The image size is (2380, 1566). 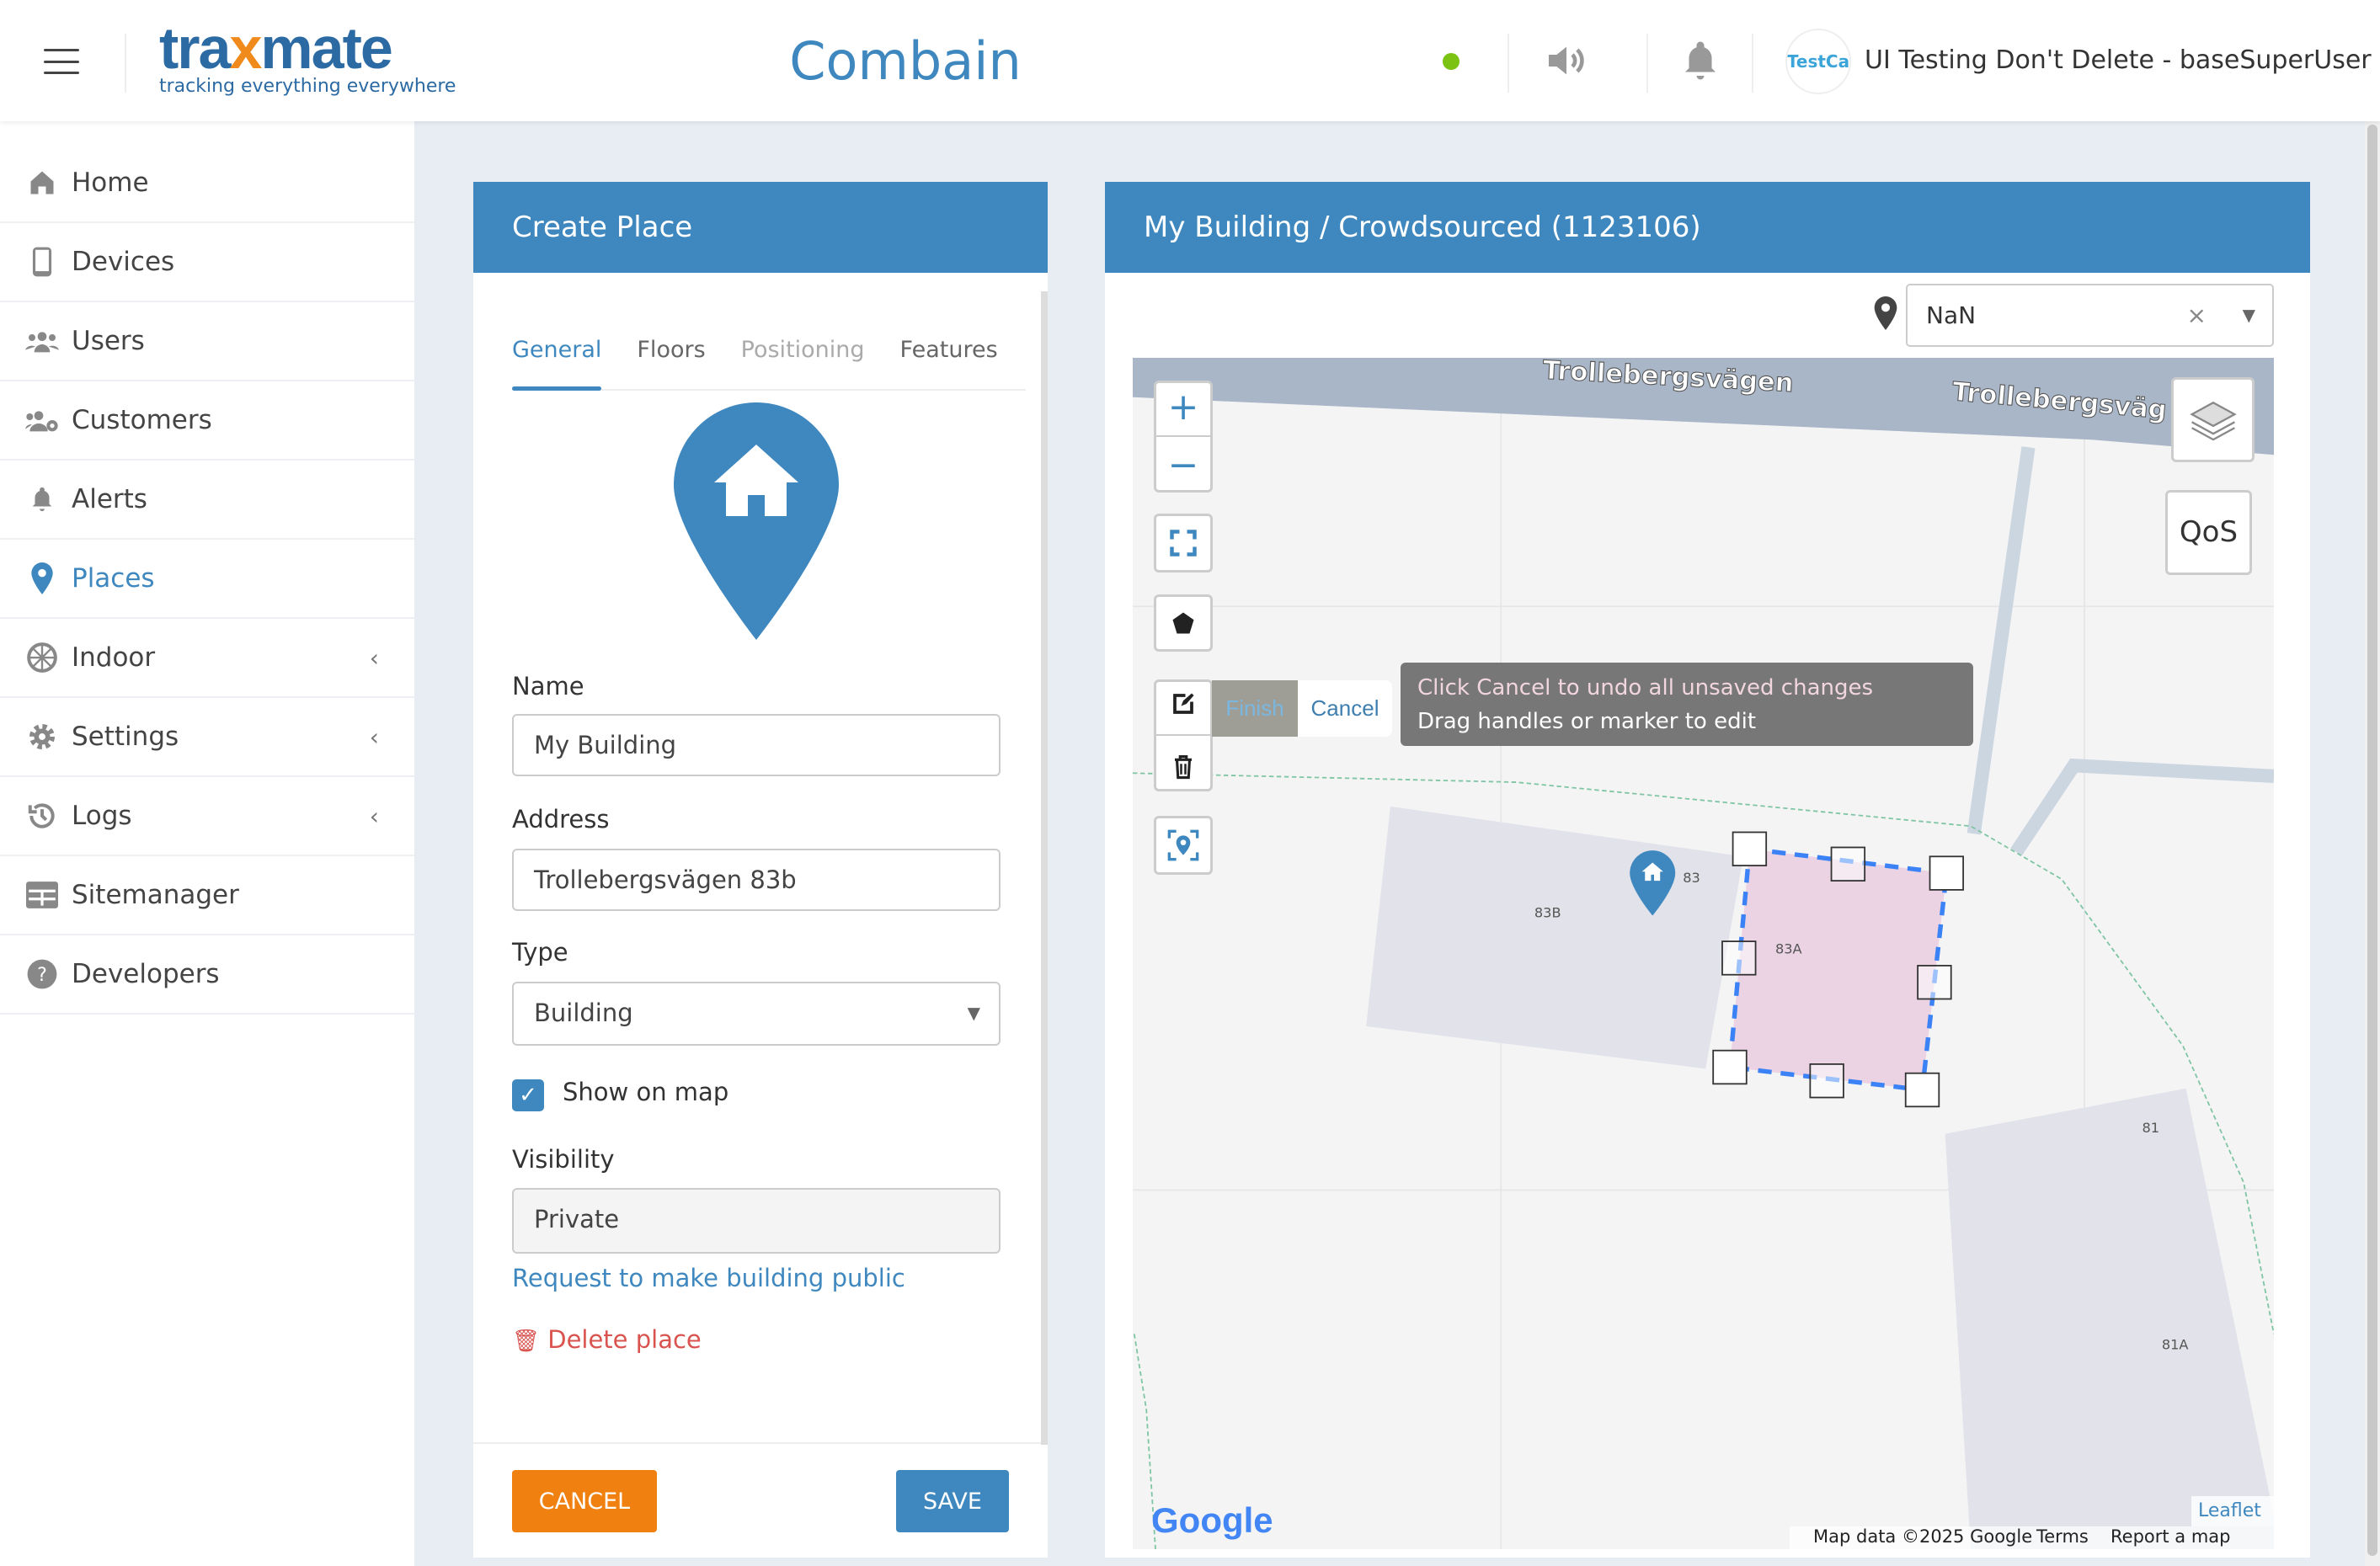 I want to click on connection-status-dot, so click(x=1451, y=62).